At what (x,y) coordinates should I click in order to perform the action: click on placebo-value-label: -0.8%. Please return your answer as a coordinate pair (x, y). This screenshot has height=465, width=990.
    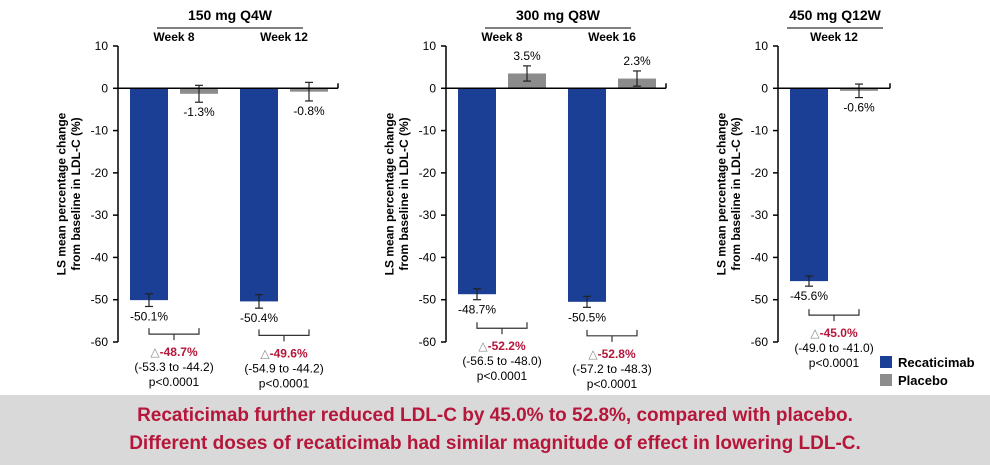
    Looking at the image, I should click on (309, 111).